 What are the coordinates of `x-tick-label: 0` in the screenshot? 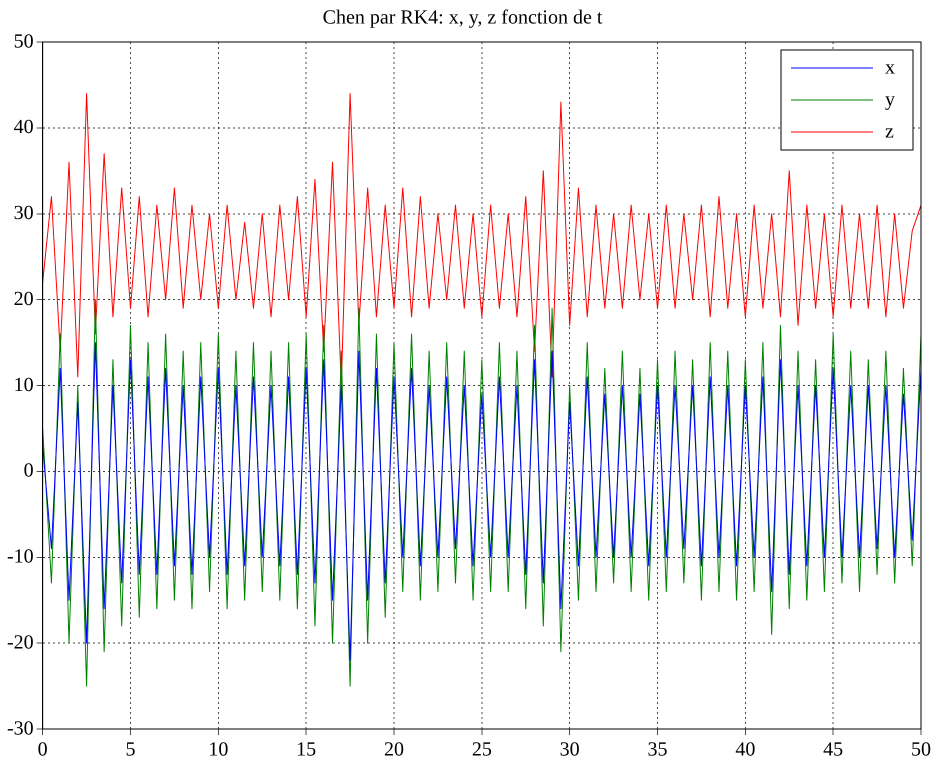 It's located at (43, 749).